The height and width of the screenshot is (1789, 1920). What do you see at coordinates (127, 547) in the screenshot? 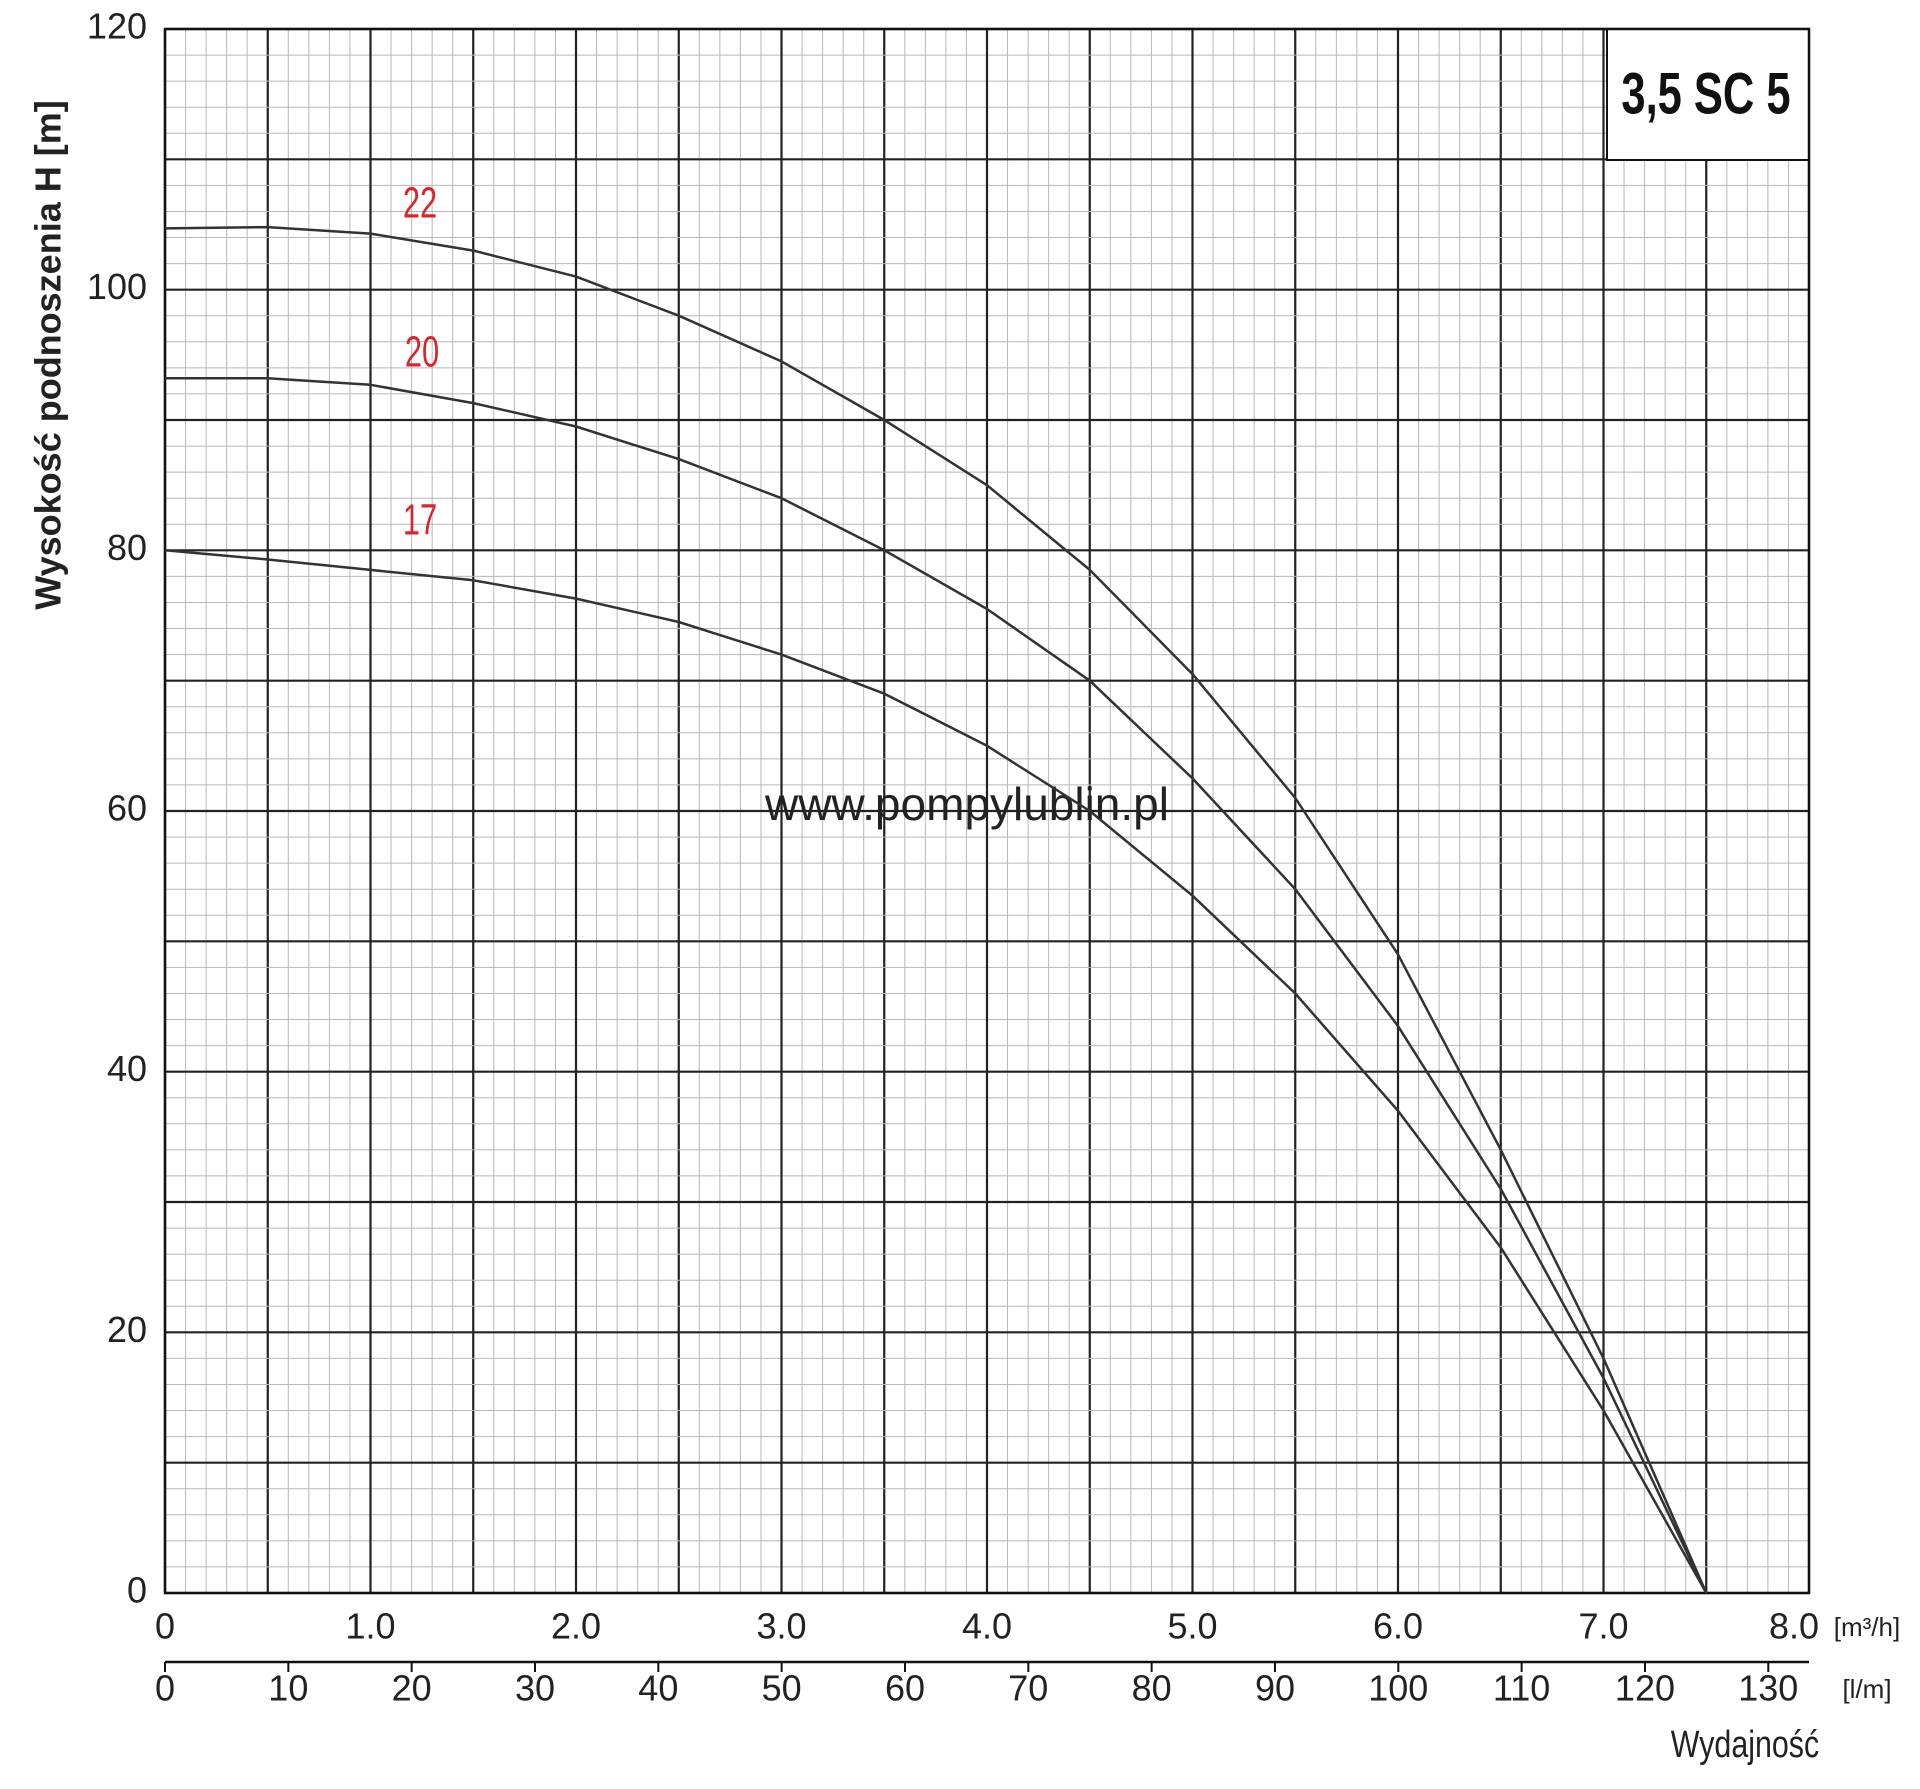
I see `y-tick-label: 80` at bounding box center [127, 547].